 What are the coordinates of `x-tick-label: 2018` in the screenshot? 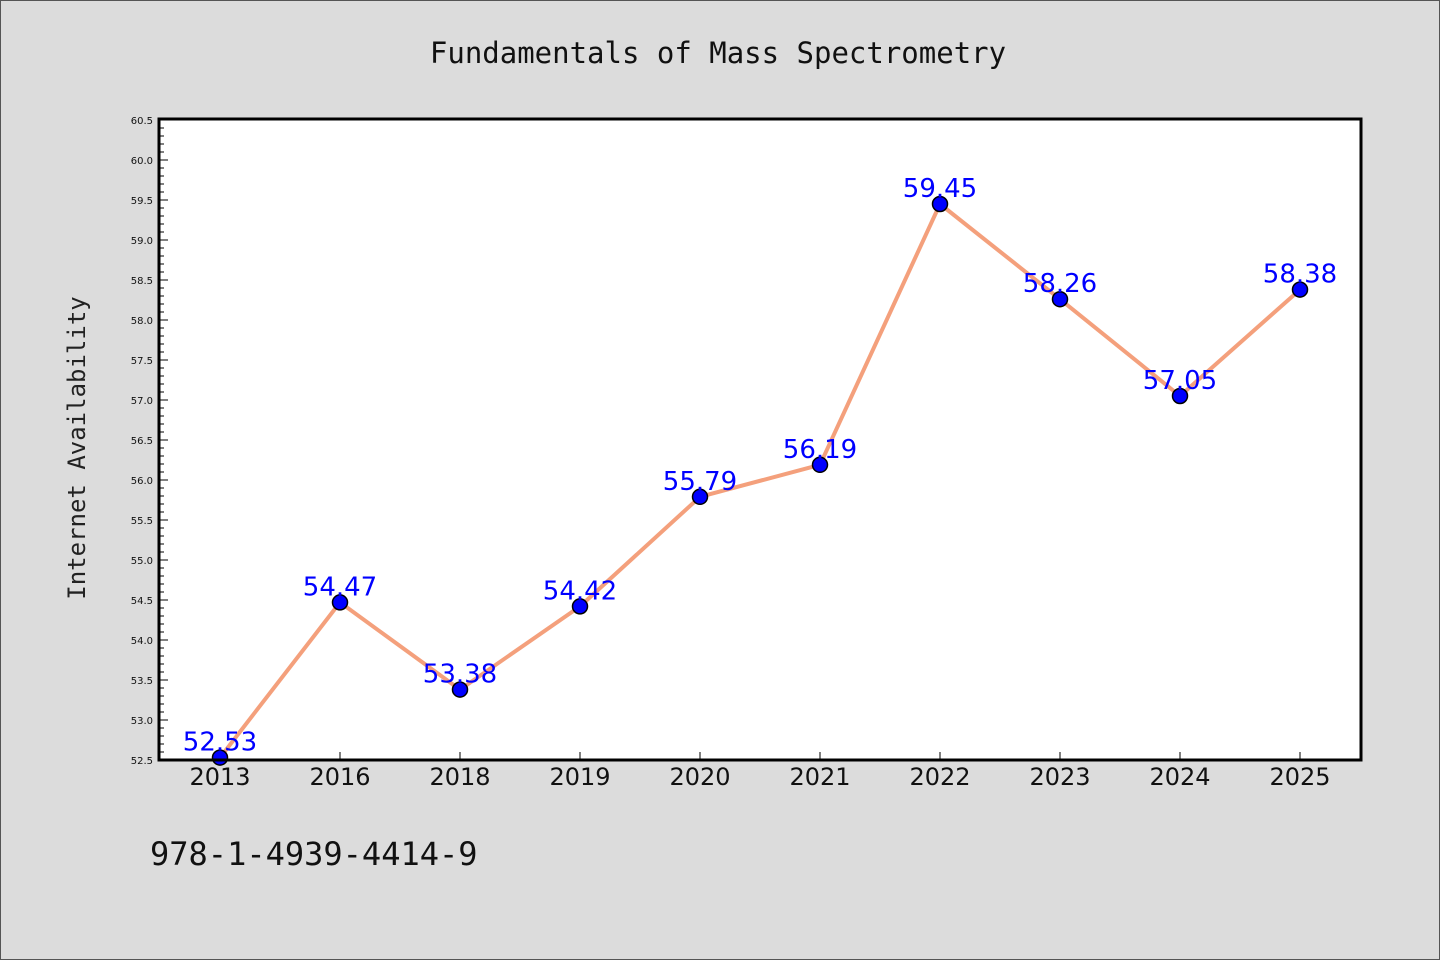 It's located at (459, 777).